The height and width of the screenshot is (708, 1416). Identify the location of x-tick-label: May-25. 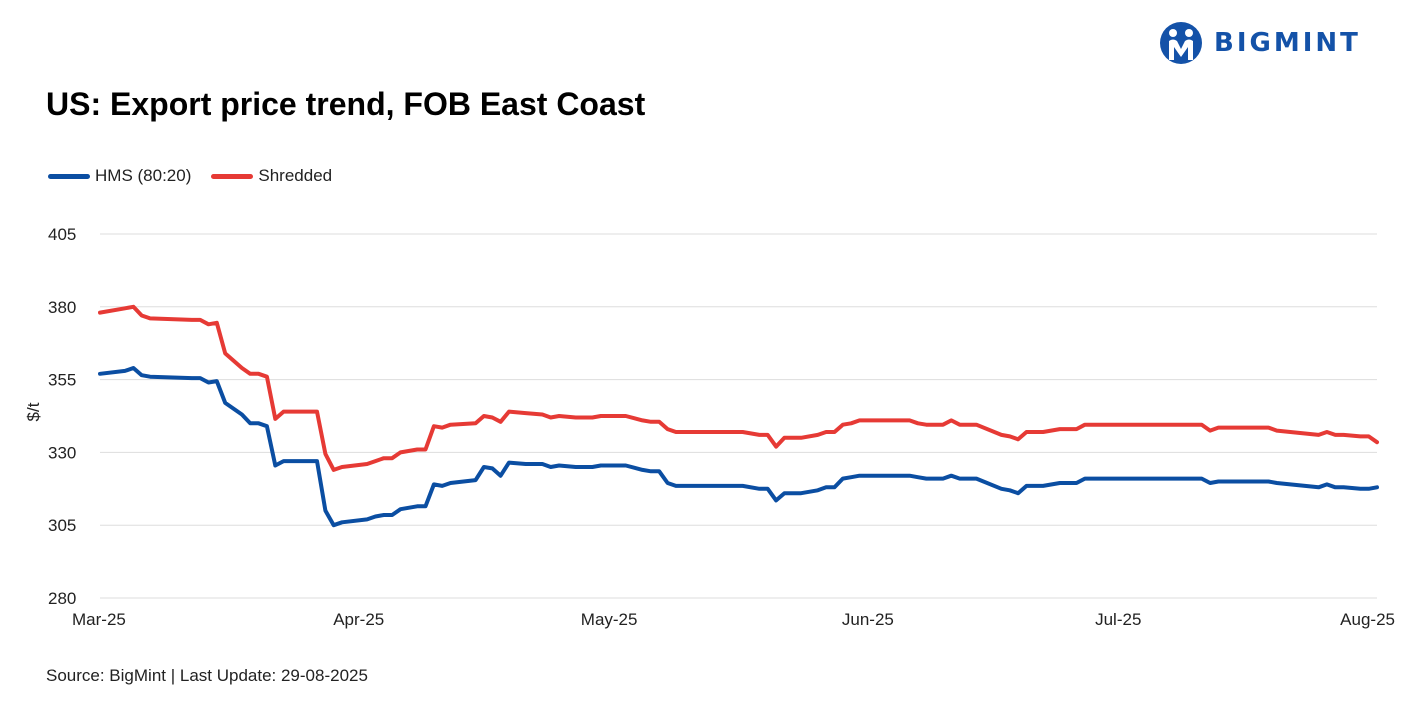
(609, 619).